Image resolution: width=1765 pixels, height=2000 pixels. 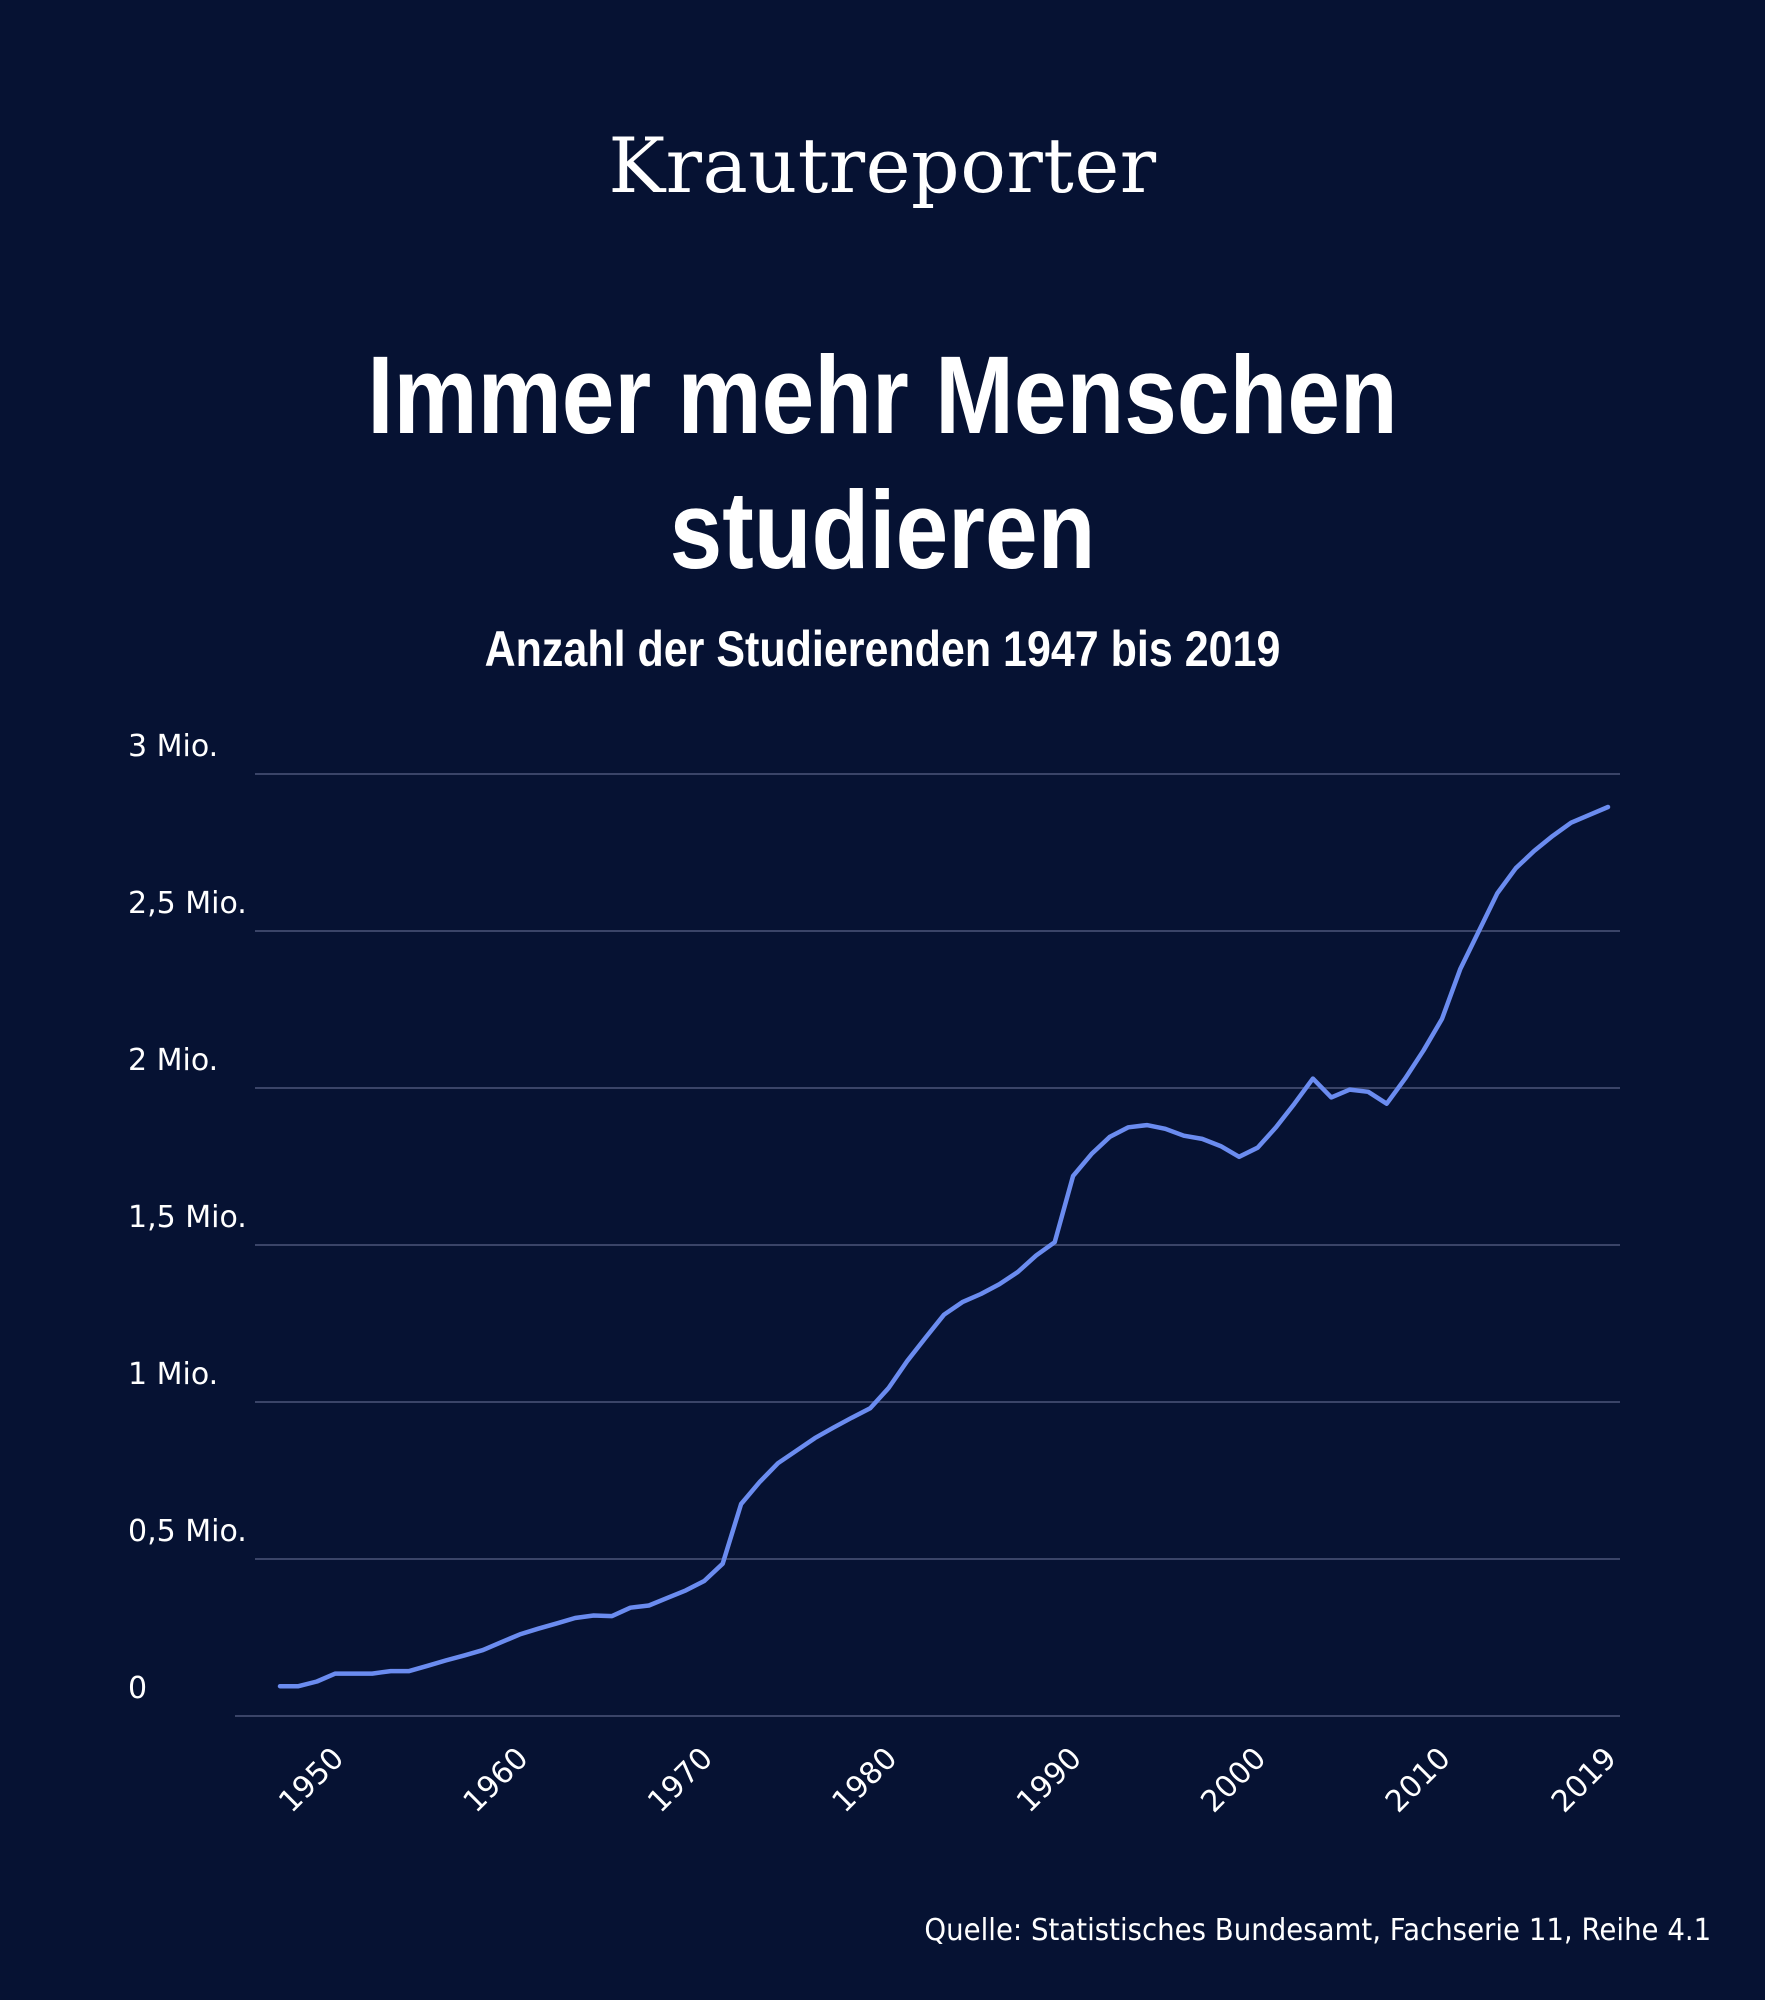 I want to click on y-tick-label: 2 Mio., so click(x=173, y=1060).